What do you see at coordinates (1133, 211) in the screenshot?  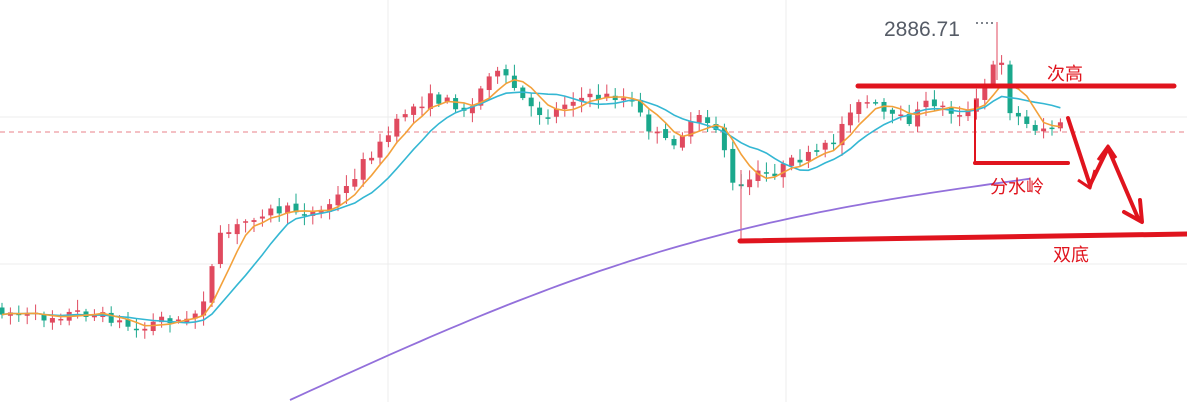 I see `down-arrow-head` at bounding box center [1133, 211].